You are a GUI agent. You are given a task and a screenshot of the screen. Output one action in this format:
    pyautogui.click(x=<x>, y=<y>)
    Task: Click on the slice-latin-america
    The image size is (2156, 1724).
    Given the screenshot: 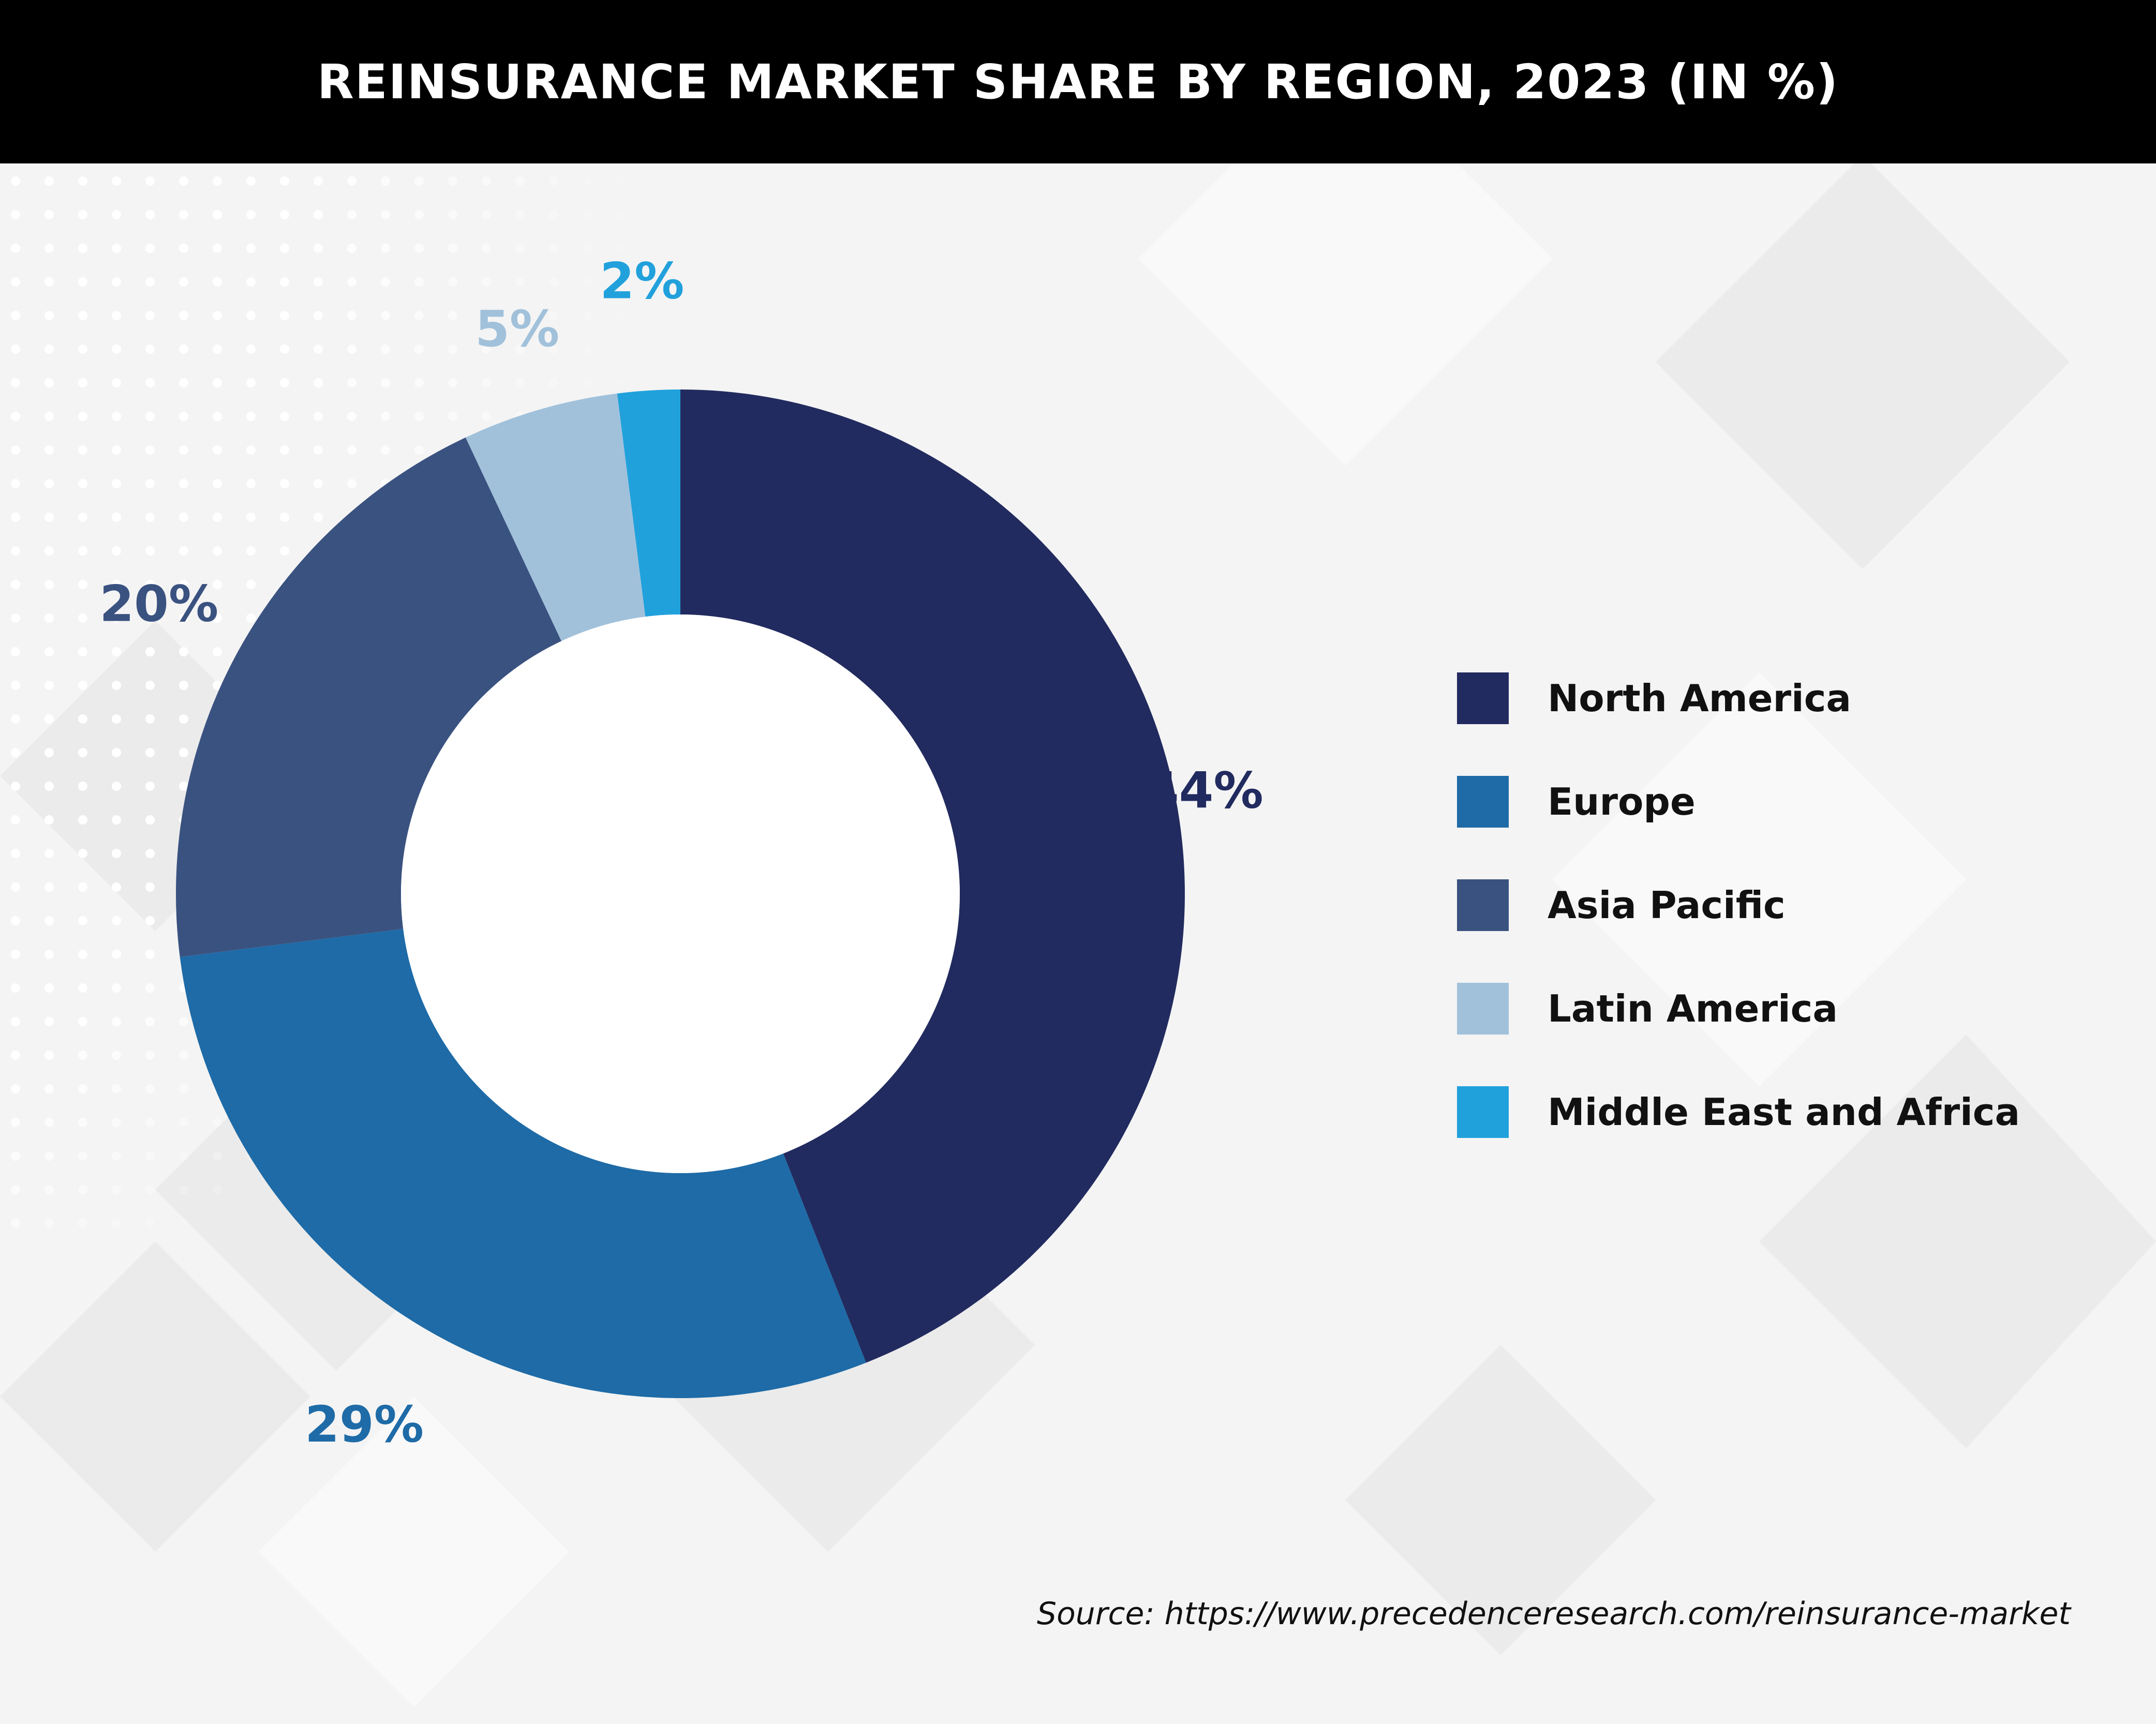 What is the action you would take?
    pyautogui.click(x=555, y=517)
    